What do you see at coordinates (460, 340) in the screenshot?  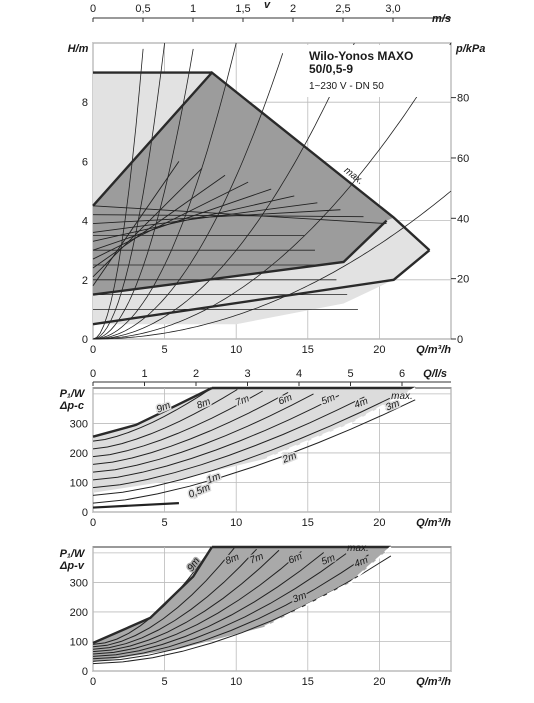 I see `y2-tick-label: 0` at bounding box center [460, 340].